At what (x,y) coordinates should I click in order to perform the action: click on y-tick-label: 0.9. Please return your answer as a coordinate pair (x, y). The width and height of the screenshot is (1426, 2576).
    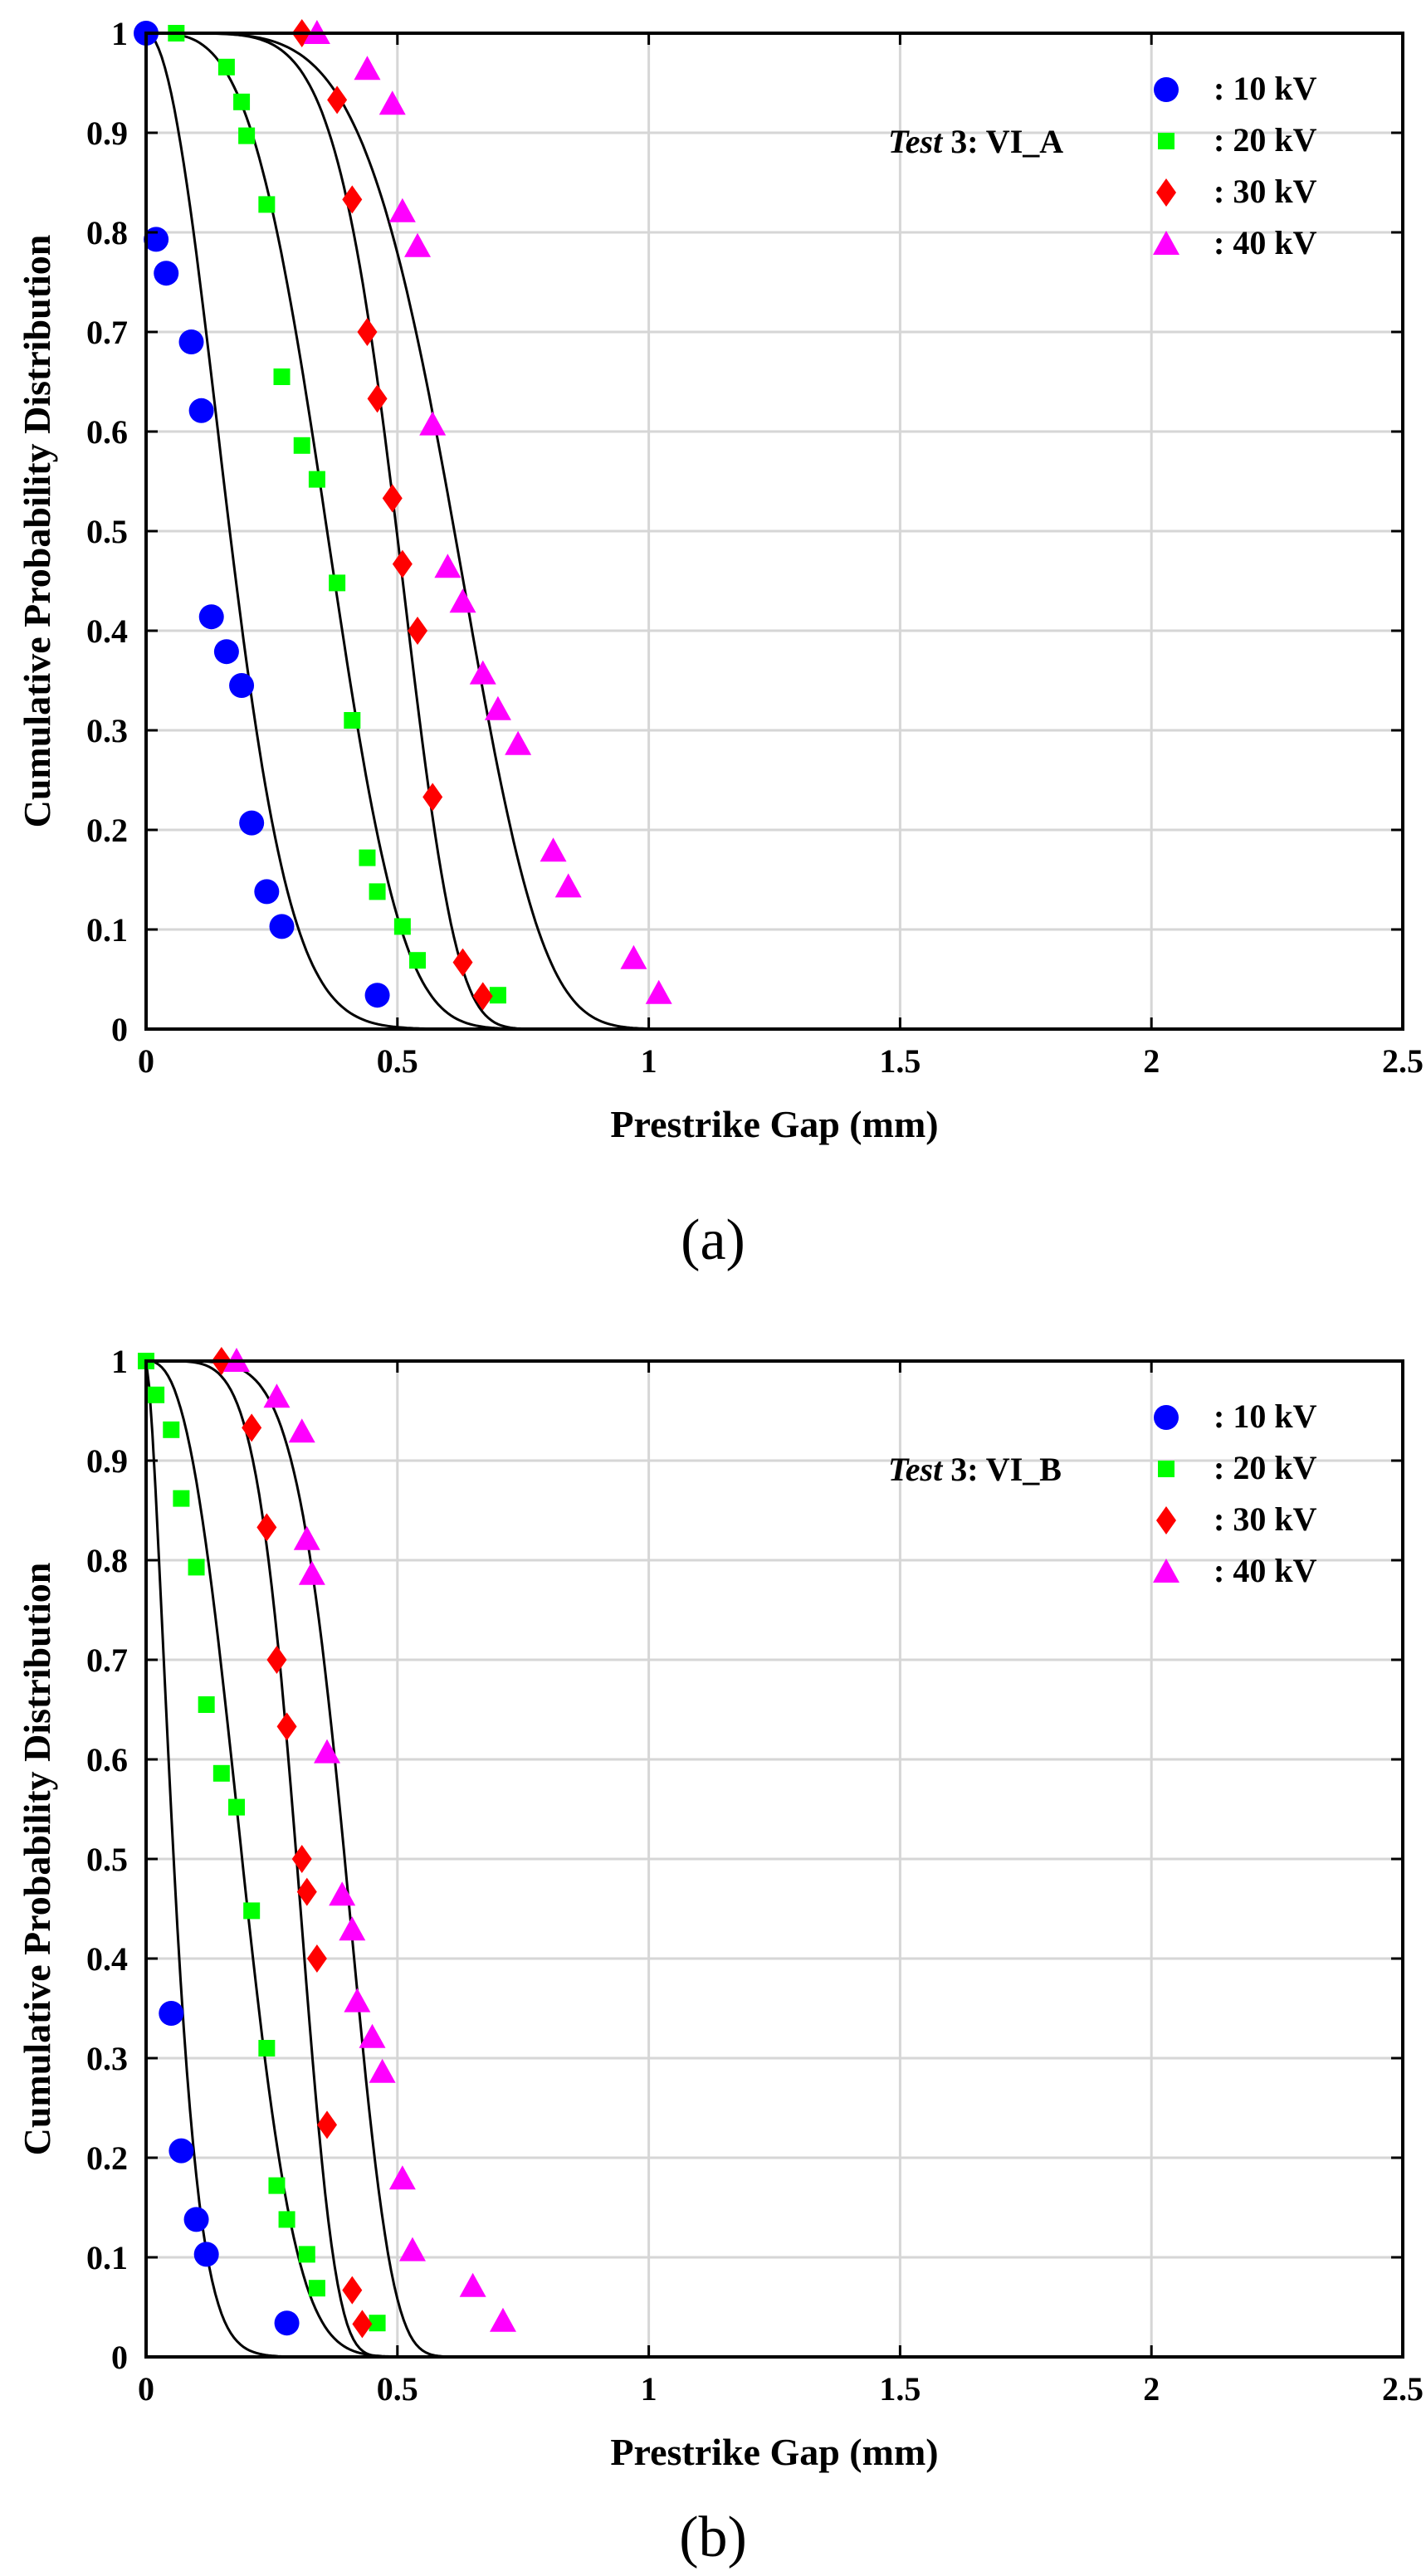
    Looking at the image, I should click on (107, 134).